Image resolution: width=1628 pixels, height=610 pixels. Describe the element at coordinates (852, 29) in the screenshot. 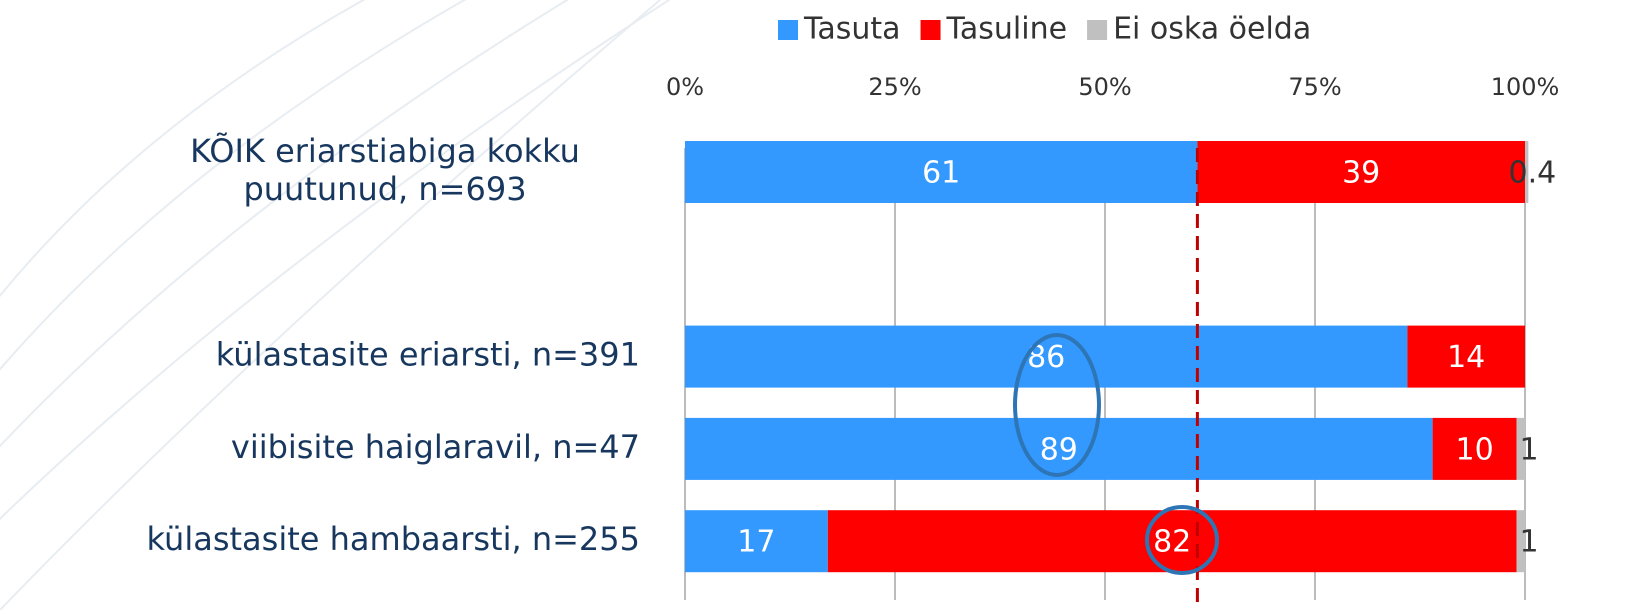

I see `legend-label: Tasuta` at that location.